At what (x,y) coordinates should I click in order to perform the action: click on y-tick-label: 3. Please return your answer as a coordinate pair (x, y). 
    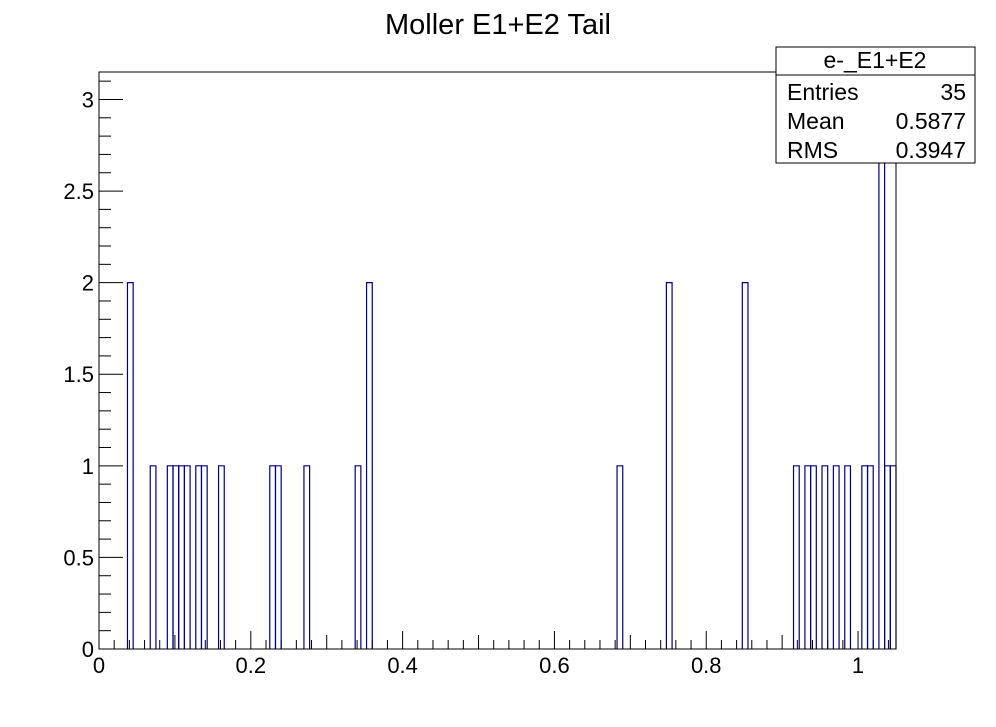
    Looking at the image, I should click on (88, 99).